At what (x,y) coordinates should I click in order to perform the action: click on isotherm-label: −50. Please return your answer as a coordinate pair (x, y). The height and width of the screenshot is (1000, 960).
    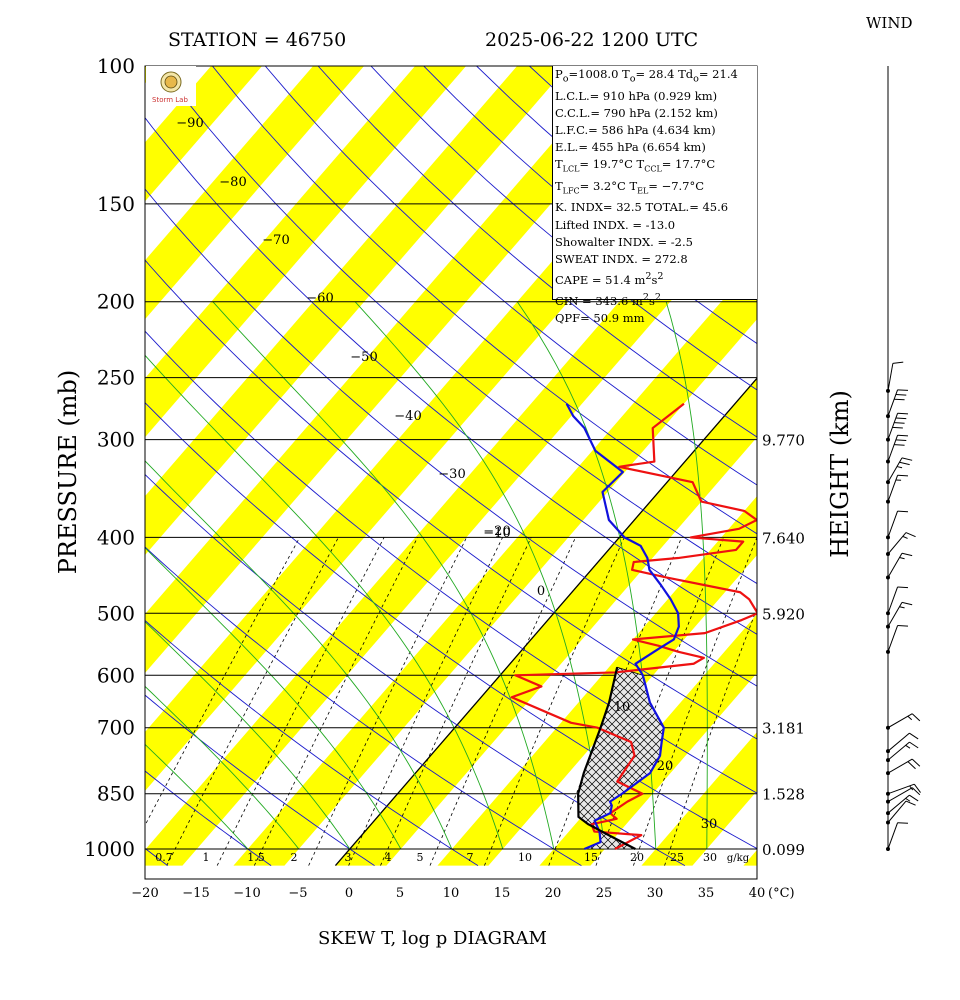
    Looking at the image, I should click on (363, 357).